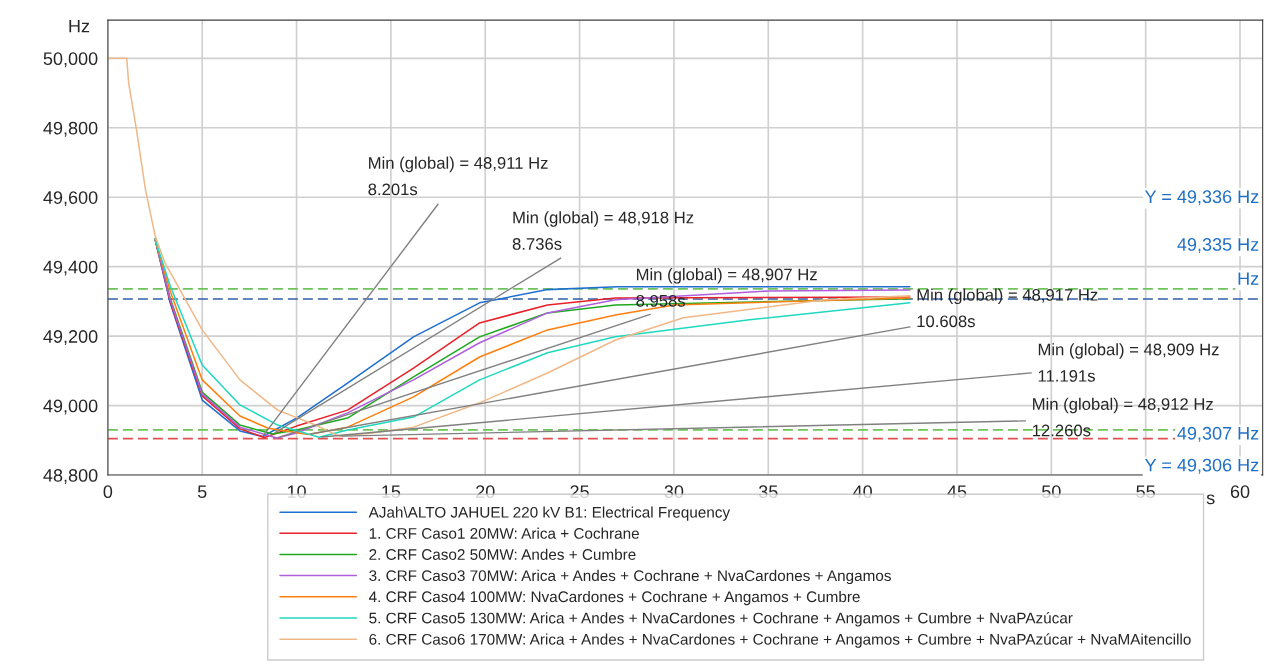 The width and height of the screenshot is (1269, 671). I want to click on y-tick-label: 49,000, so click(70, 407).